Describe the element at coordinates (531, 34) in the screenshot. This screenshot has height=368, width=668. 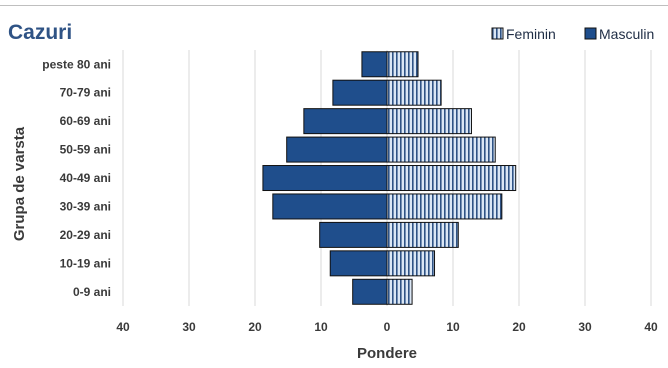
I see `legend-label: Feminin` at that location.